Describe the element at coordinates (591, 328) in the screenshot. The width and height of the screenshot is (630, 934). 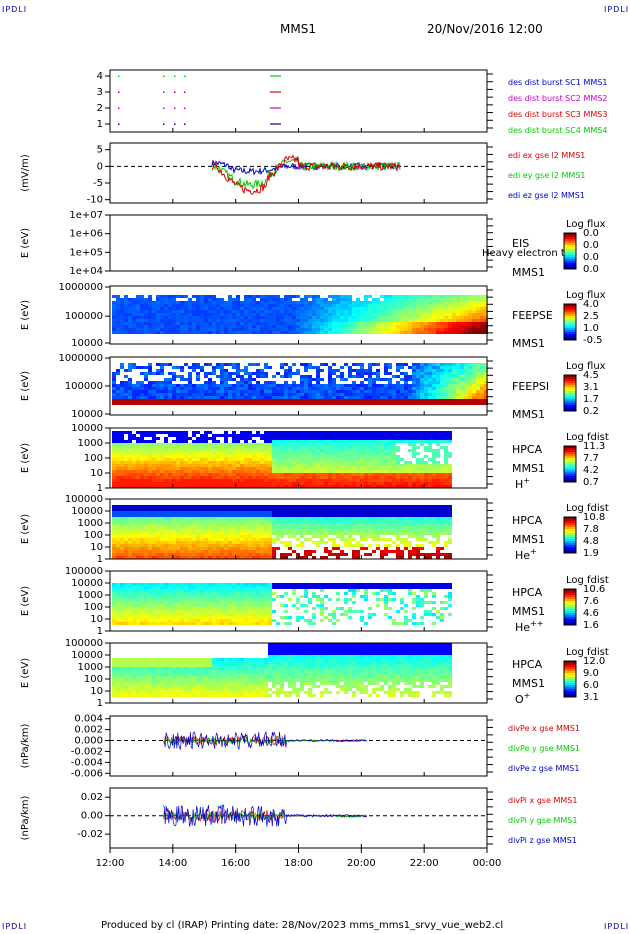
I see `colorbar-tick-label: 1.0` at that location.